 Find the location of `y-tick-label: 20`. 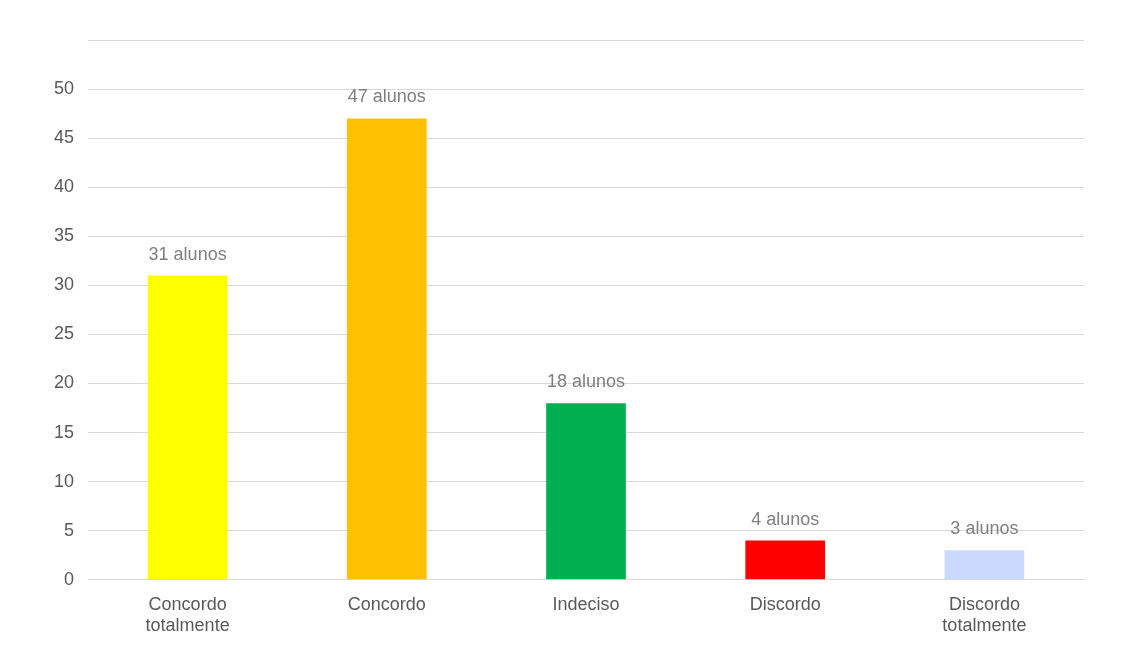

y-tick-label: 20 is located at coordinates (64, 382).